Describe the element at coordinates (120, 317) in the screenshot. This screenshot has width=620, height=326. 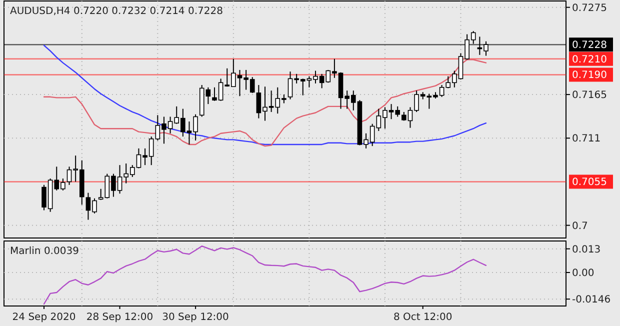
I see `x-tick-label: 28 Sep 12:00` at that location.